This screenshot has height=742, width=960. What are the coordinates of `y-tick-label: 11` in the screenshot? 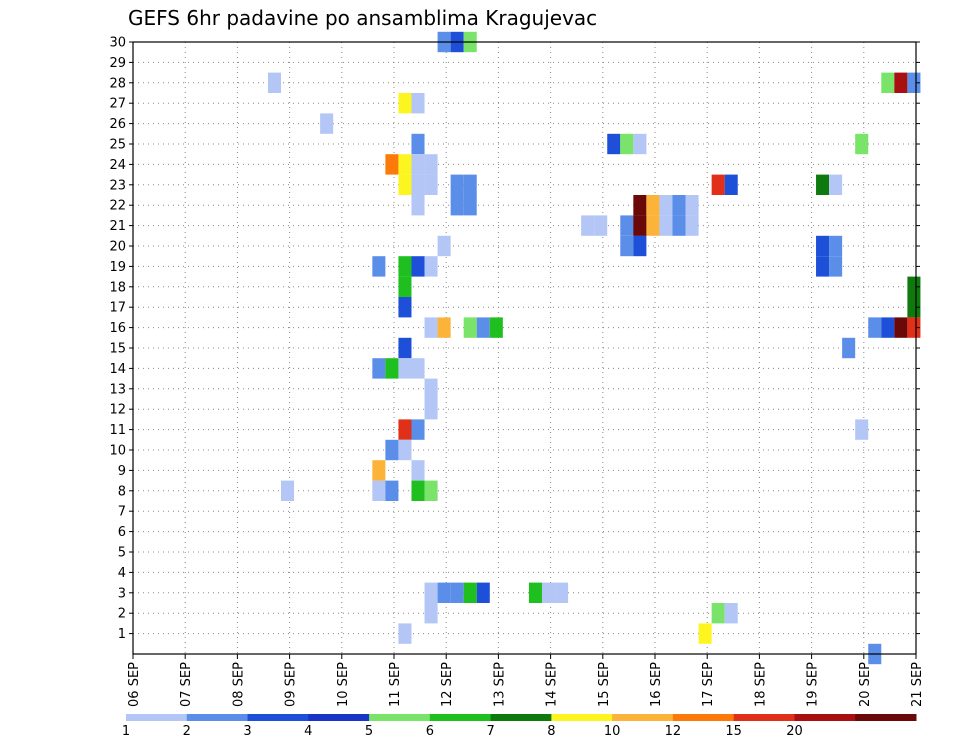 It's located at (117, 430).